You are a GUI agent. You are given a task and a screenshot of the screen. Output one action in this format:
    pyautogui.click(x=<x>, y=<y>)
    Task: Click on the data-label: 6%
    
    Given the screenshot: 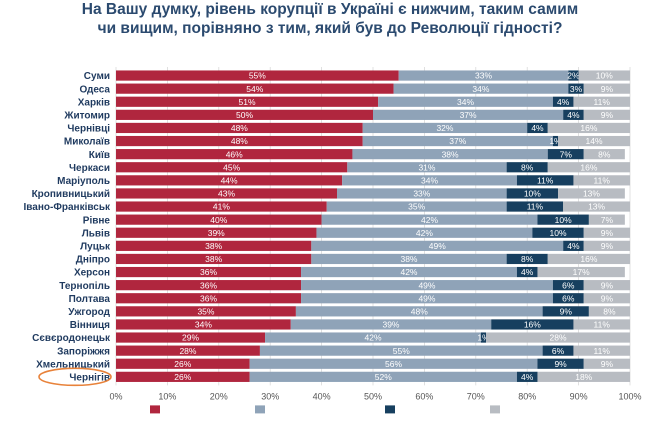 What is the action you would take?
    pyautogui.click(x=568, y=285)
    